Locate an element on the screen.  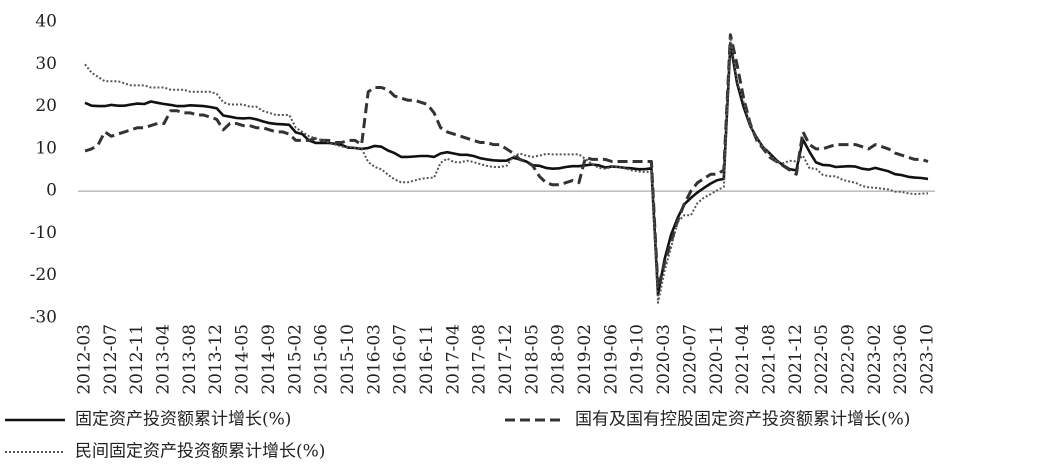
x-tick-label: 2015-02 is located at coordinates (295, 359).